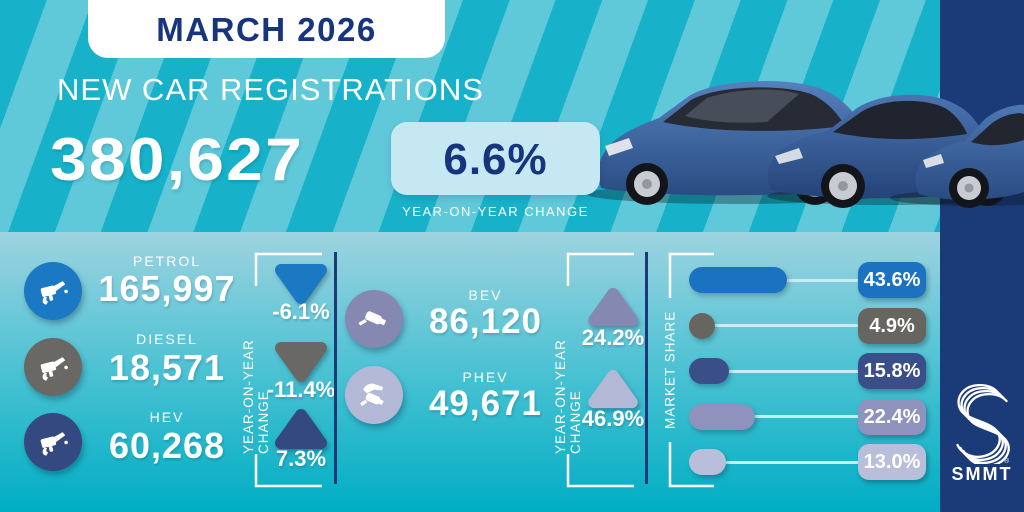 The height and width of the screenshot is (512, 1024). Describe the element at coordinates (983, 424) in the screenshot. I see `smmt-logo-icon: ®` at that location.